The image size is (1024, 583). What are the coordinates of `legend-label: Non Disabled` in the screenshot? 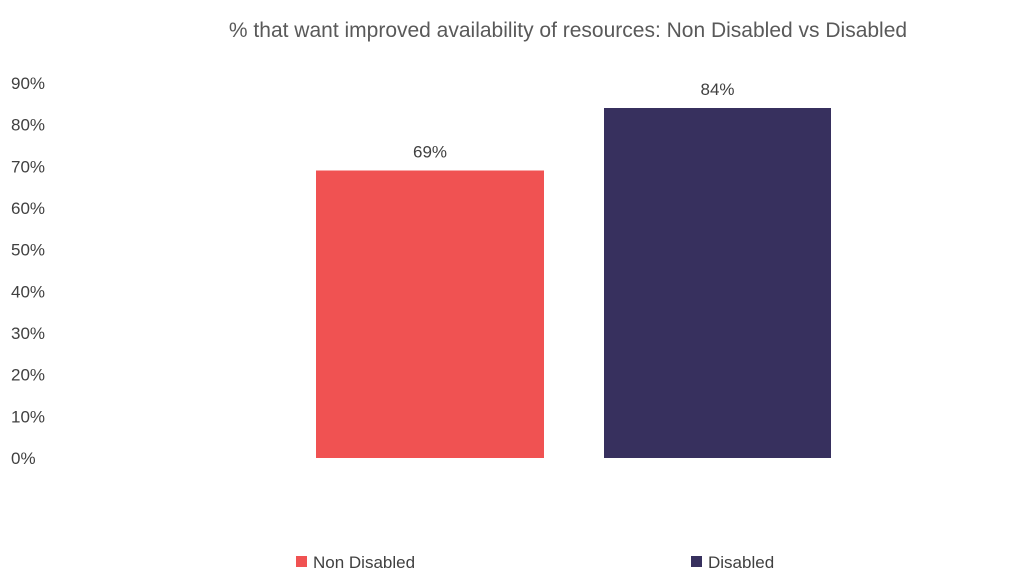 It's located at (364, 562).